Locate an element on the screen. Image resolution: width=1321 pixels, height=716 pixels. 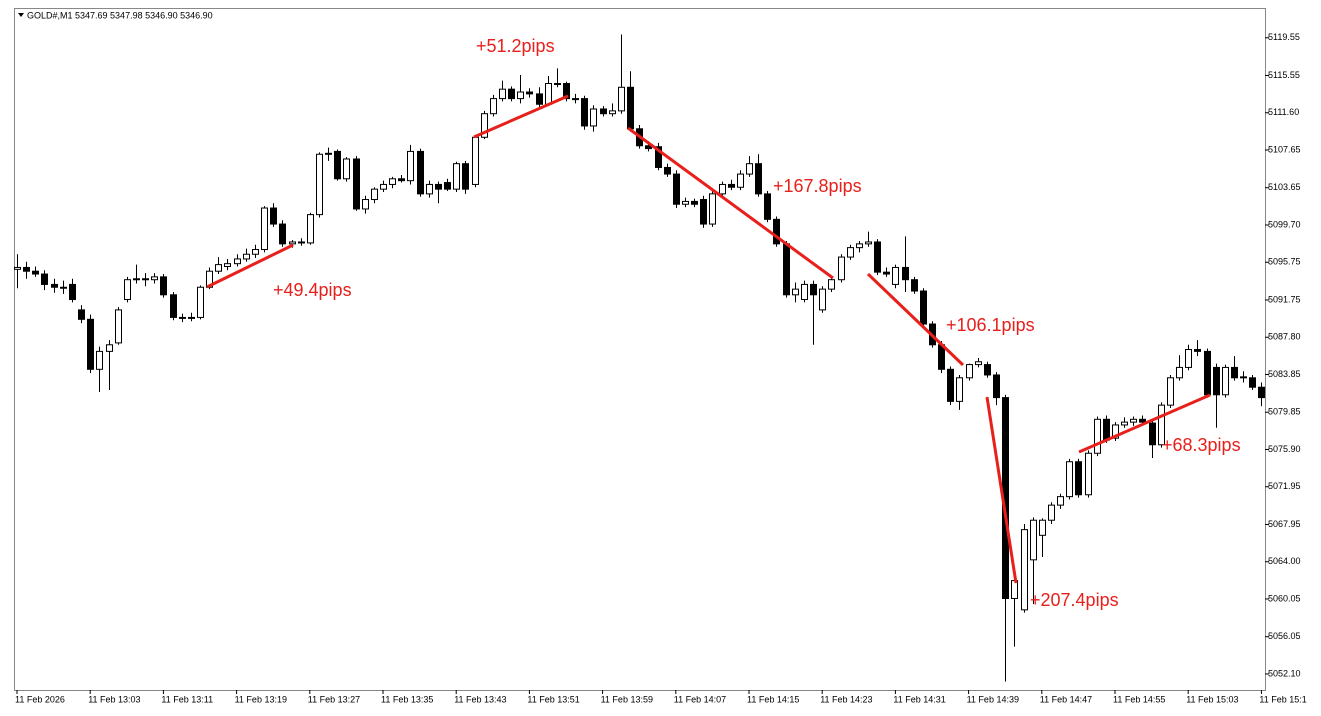
annotation-label: +49.4pips is located at coordinates (312, 290).